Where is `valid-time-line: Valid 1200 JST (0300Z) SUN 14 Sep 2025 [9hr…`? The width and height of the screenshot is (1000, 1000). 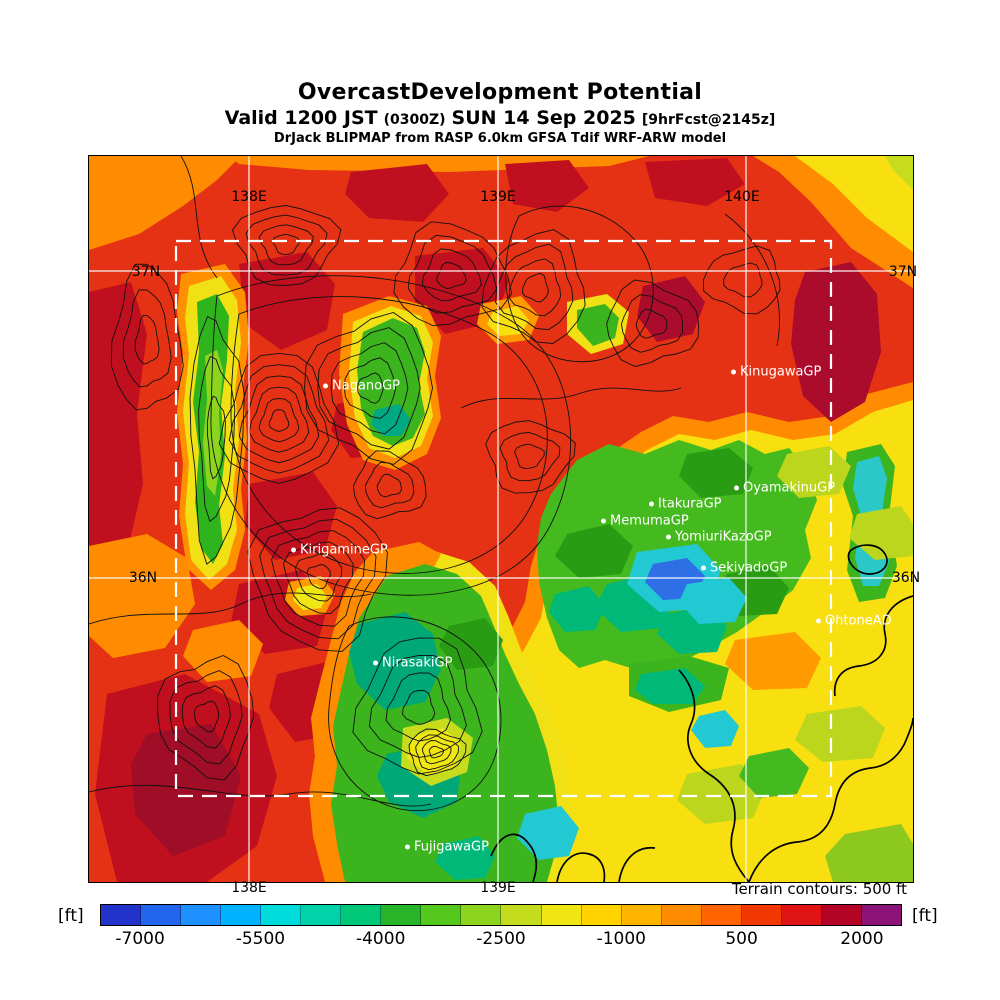 valid-time-line: Valid 1200 JST (0300Z) SUN 14 Sep 2025 [9hr… is located at coordinates (500, 118).